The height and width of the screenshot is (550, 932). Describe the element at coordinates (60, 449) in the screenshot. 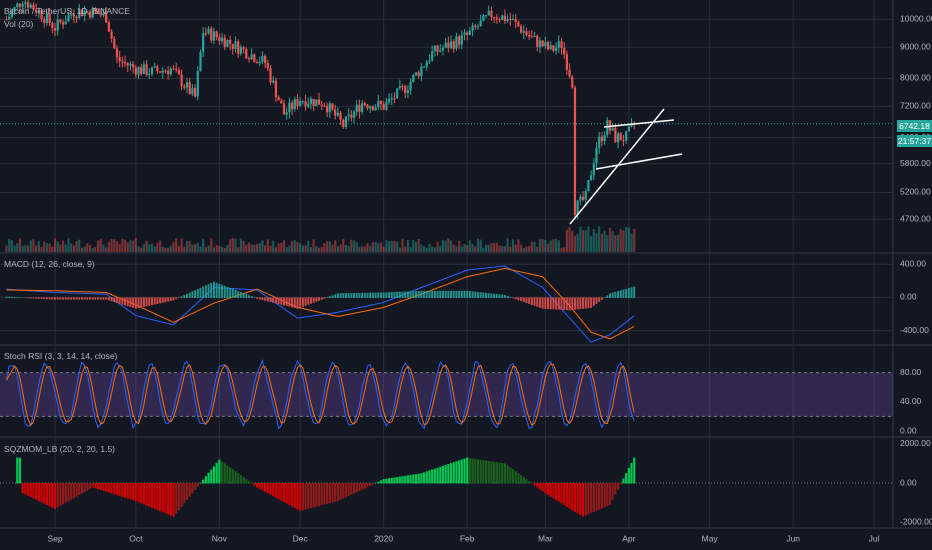

I see `sqzmom-legend: SQZMOM_LB (20, 2, 20, 1.5)` at that location.